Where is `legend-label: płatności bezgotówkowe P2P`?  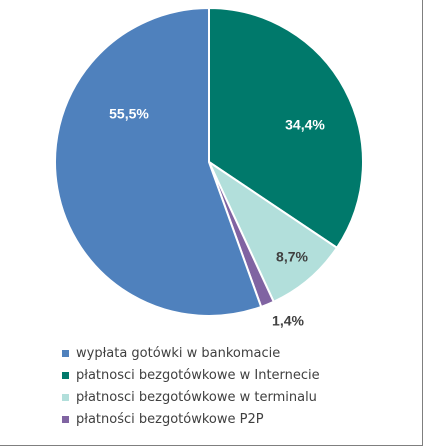
legend-label: płatności bezgotówkowe P2P is located at coordinates (170, 419).